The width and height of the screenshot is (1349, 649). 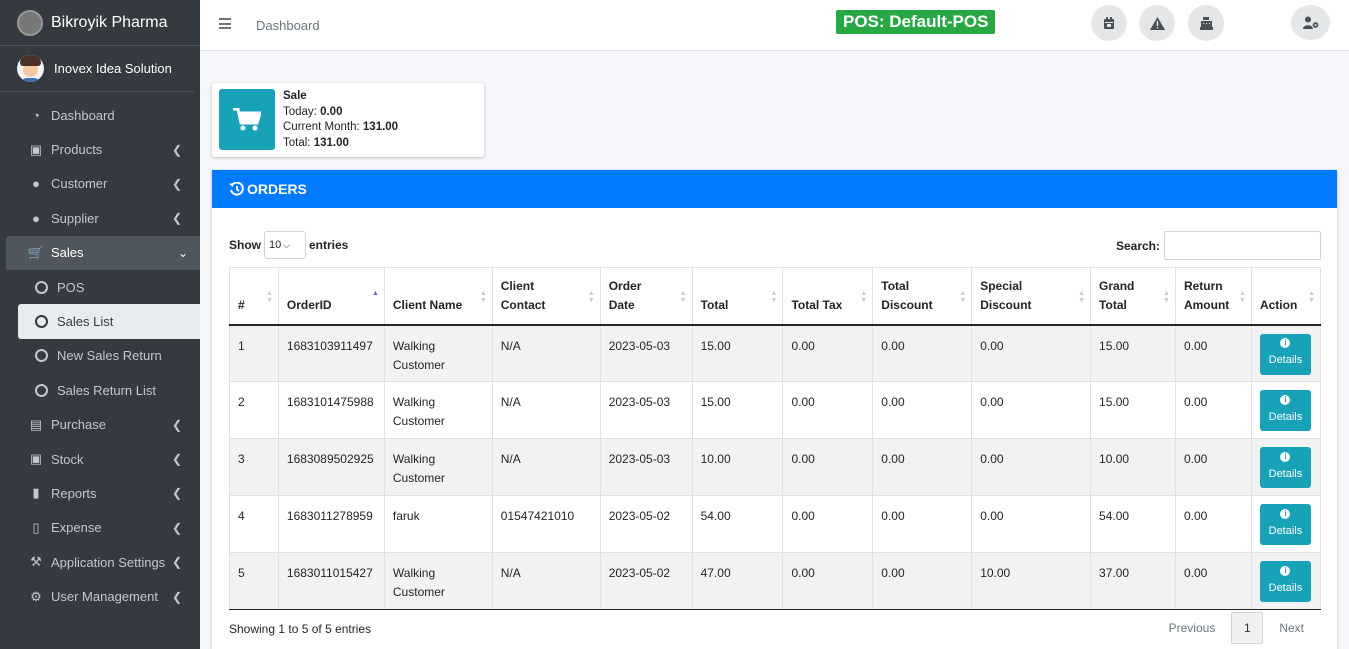 What do you see at coordinates (254, 467) in the screenshot?
I see `cell-index: 3` at bounding box center [254, 467].